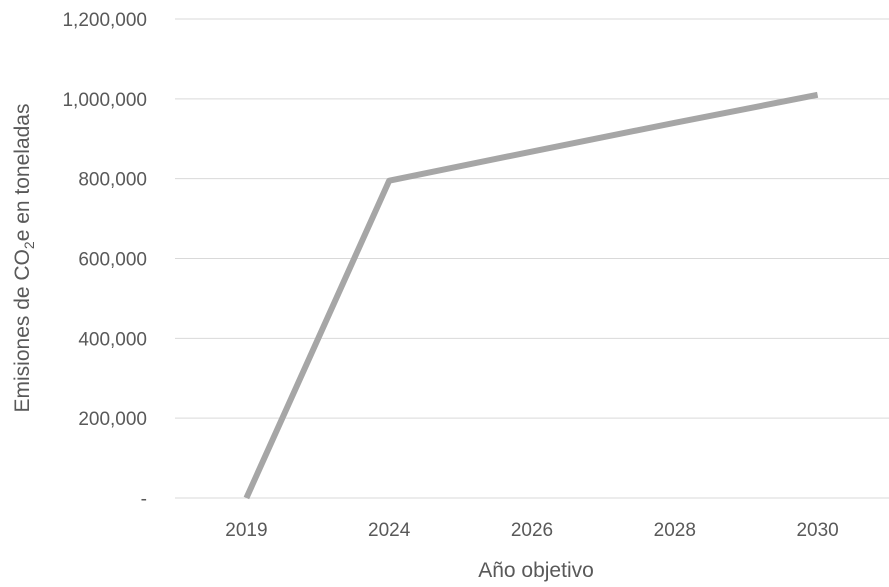  What do you see at coordinates (817, 530) in the screenshot?
I see `x-tick-label: 2030` at bounding box center [817, 530].